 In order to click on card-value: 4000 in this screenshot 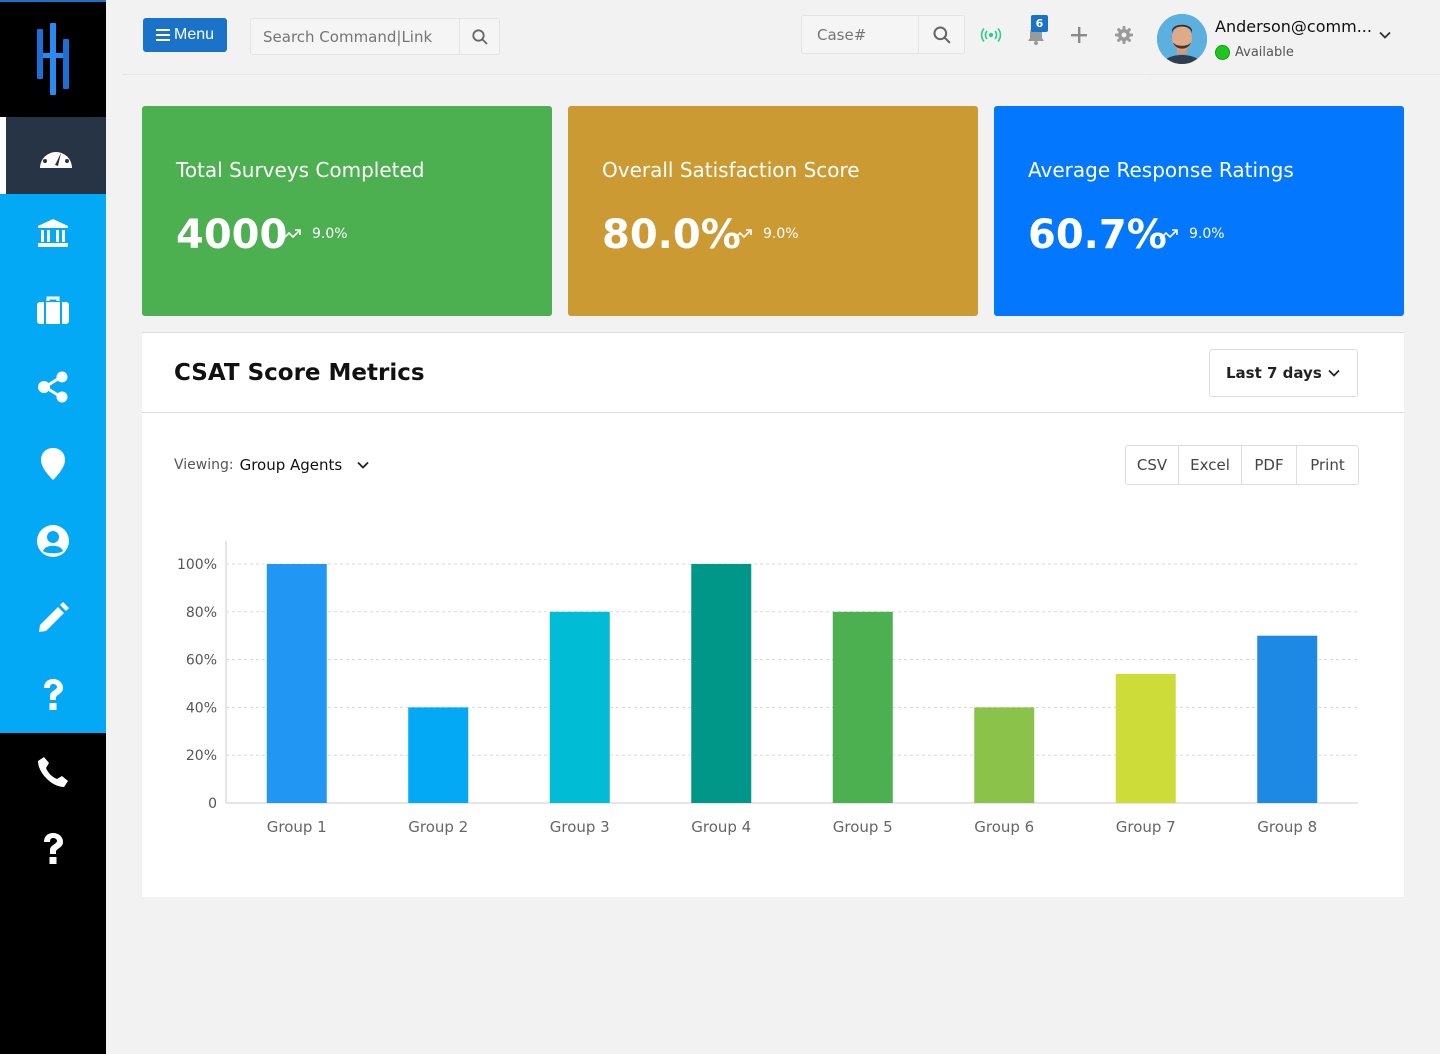, I will do `click(232, 235)`.